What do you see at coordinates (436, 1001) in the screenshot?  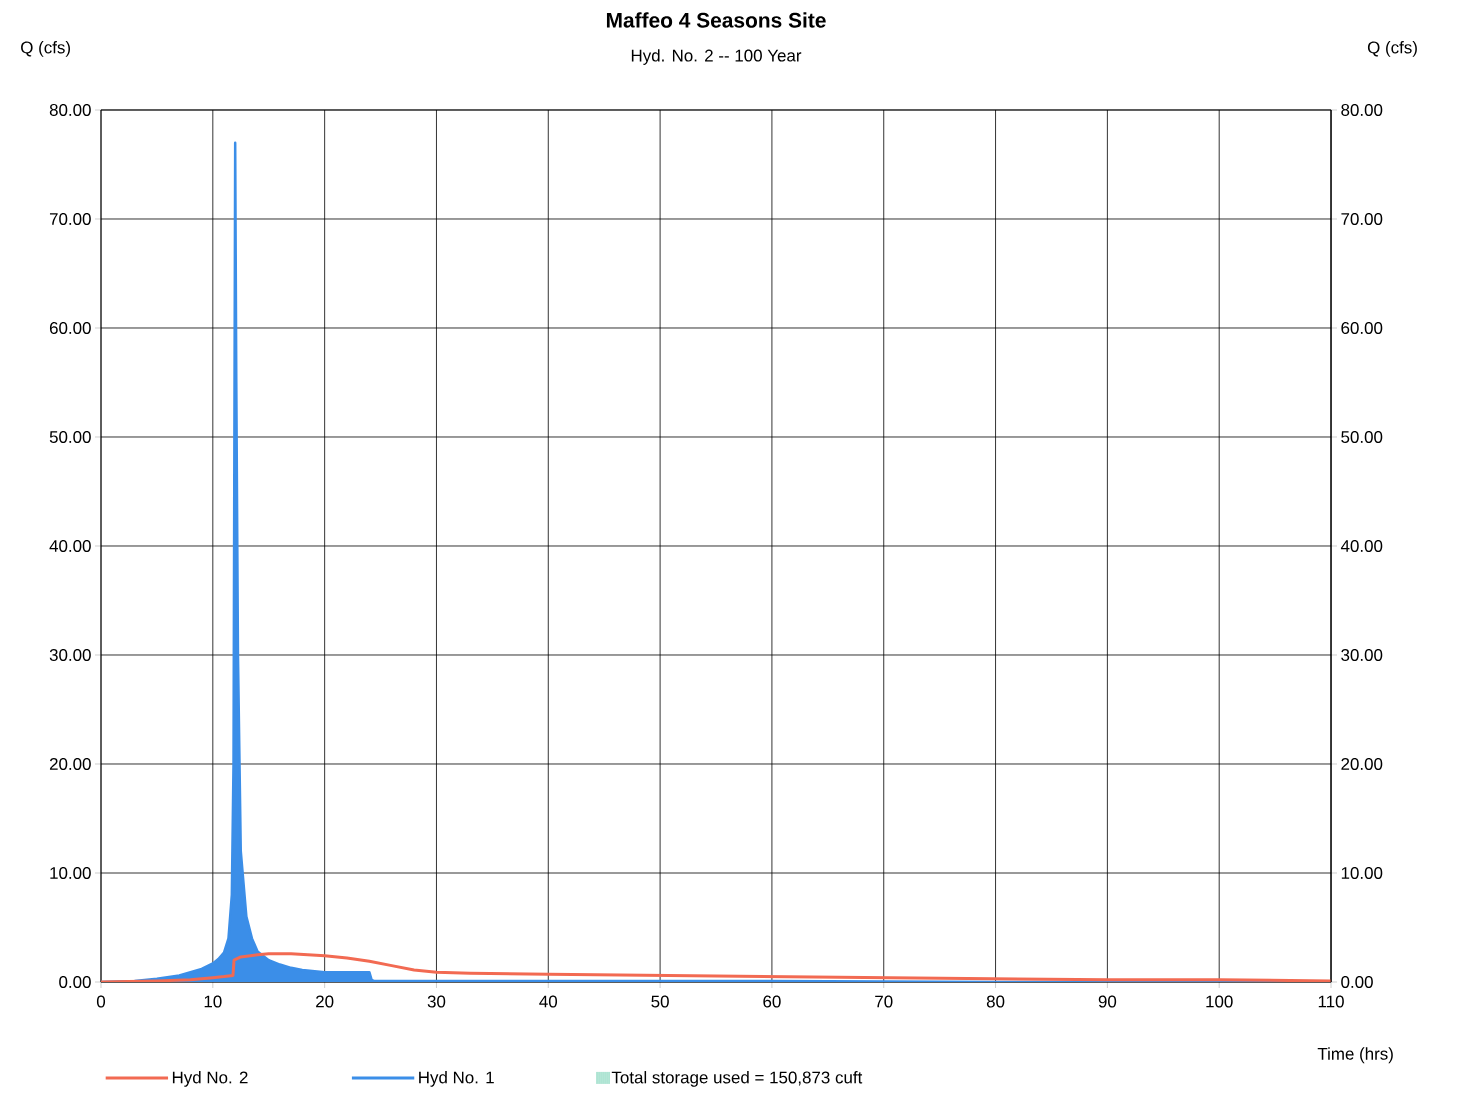 I see `x-tick-label: 30` at bounding box center [436, 1001].